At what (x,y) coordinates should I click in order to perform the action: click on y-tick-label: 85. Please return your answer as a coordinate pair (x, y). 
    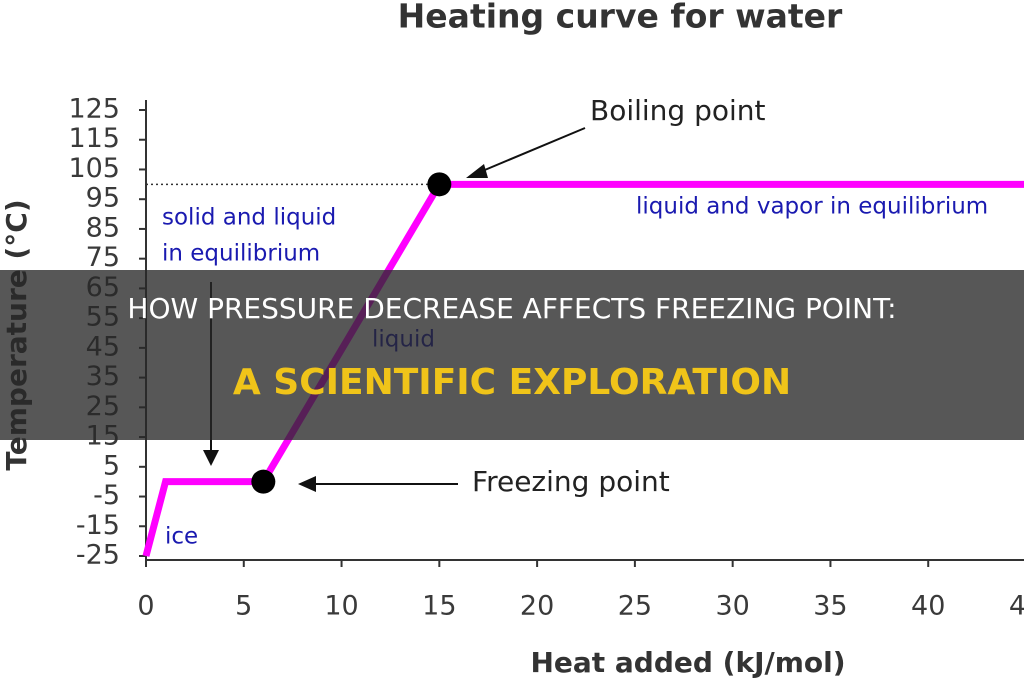
    Looking at the image, I should click on (103, 227).